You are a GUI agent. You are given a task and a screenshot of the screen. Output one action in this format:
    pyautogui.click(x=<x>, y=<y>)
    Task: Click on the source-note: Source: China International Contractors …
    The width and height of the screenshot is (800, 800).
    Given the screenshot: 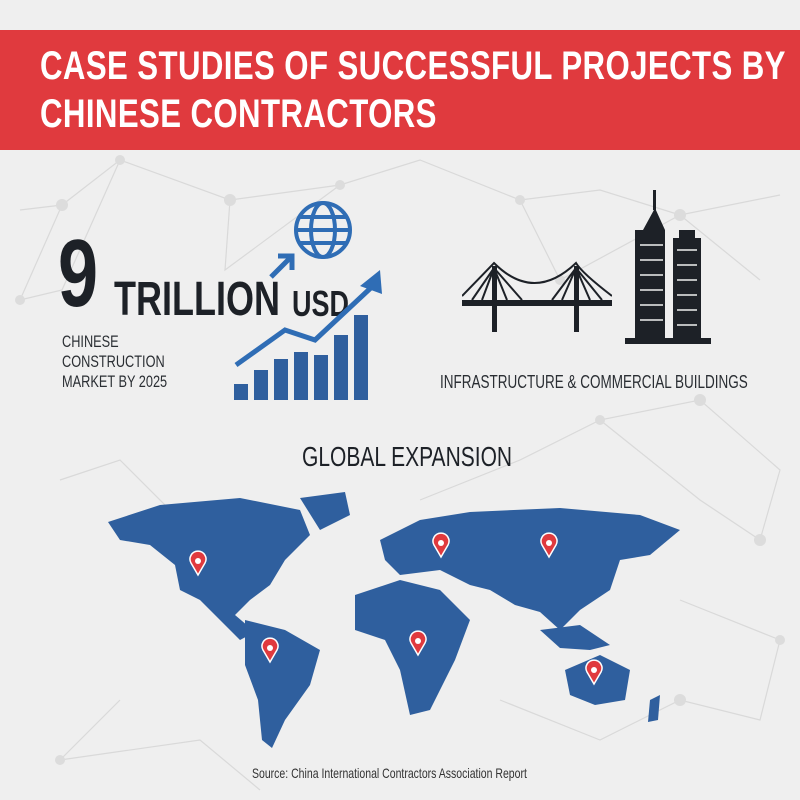 What is the action you would take?
    pyautogui.click(x=389, y=773)
    